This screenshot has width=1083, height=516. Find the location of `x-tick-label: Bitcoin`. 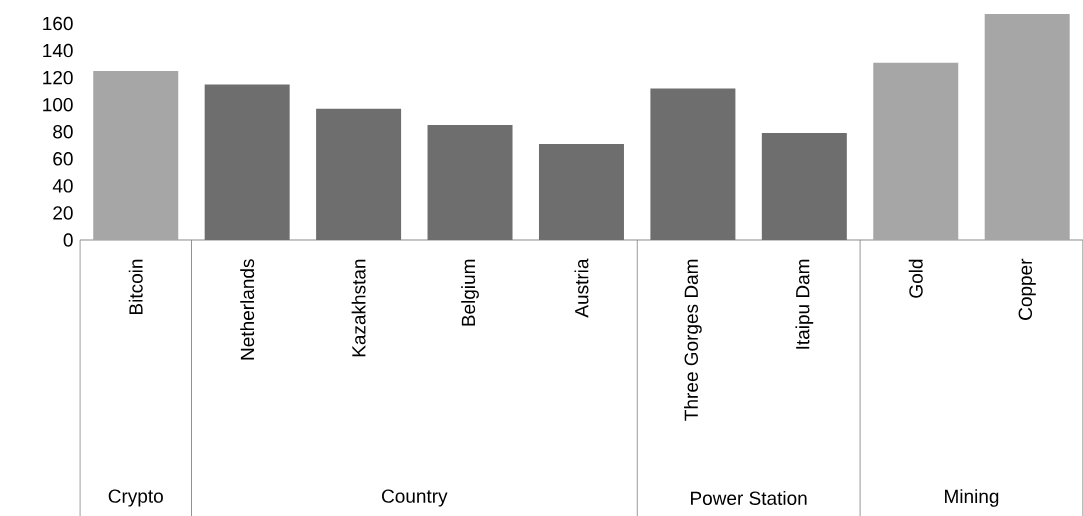

x-tick-label: Bitcoin is located at coordinates (135, 286).